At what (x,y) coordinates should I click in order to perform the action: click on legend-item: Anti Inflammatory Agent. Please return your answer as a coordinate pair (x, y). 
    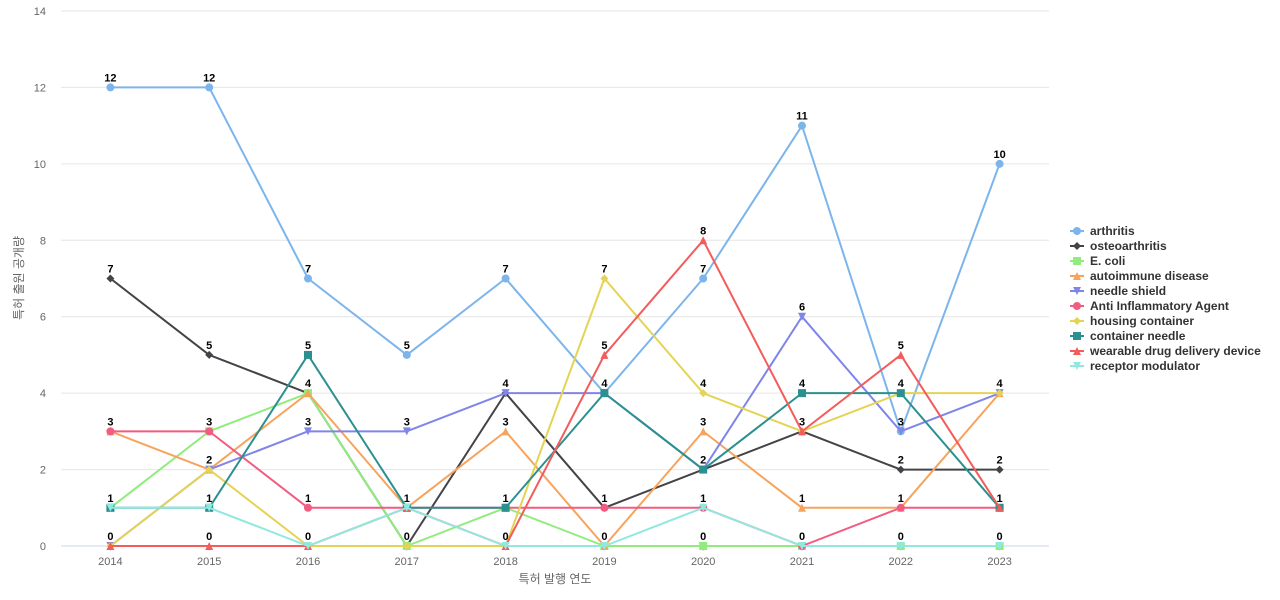
    Looking at the image, I should click on (1149, 306).